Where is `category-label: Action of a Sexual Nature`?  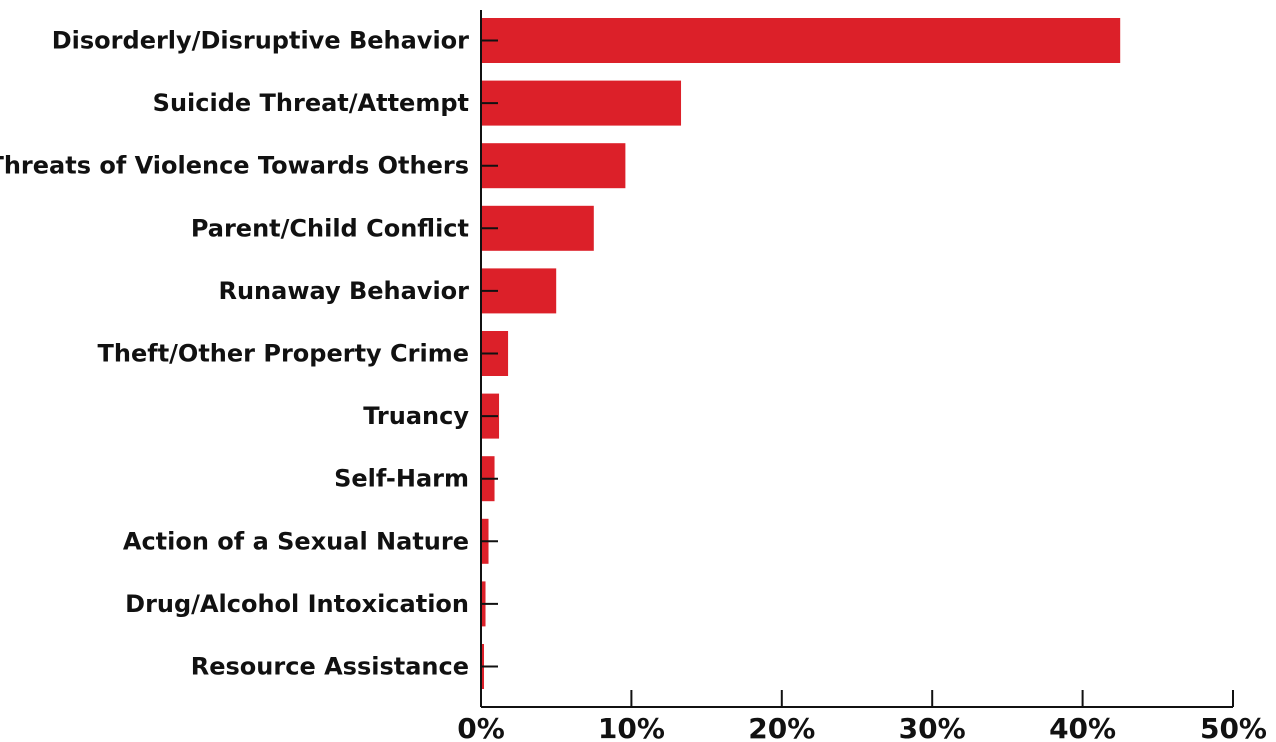
category-label: Action of a Sexual Nature is located at coordinates (296, 541).